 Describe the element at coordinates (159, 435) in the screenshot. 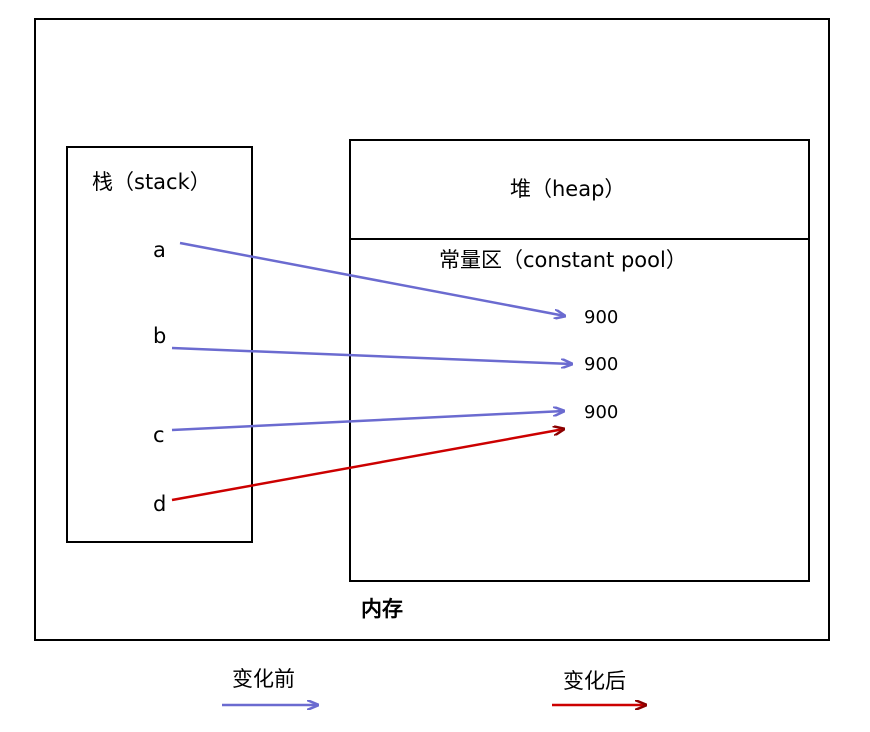

I see `stack-var-c: c` at that location.